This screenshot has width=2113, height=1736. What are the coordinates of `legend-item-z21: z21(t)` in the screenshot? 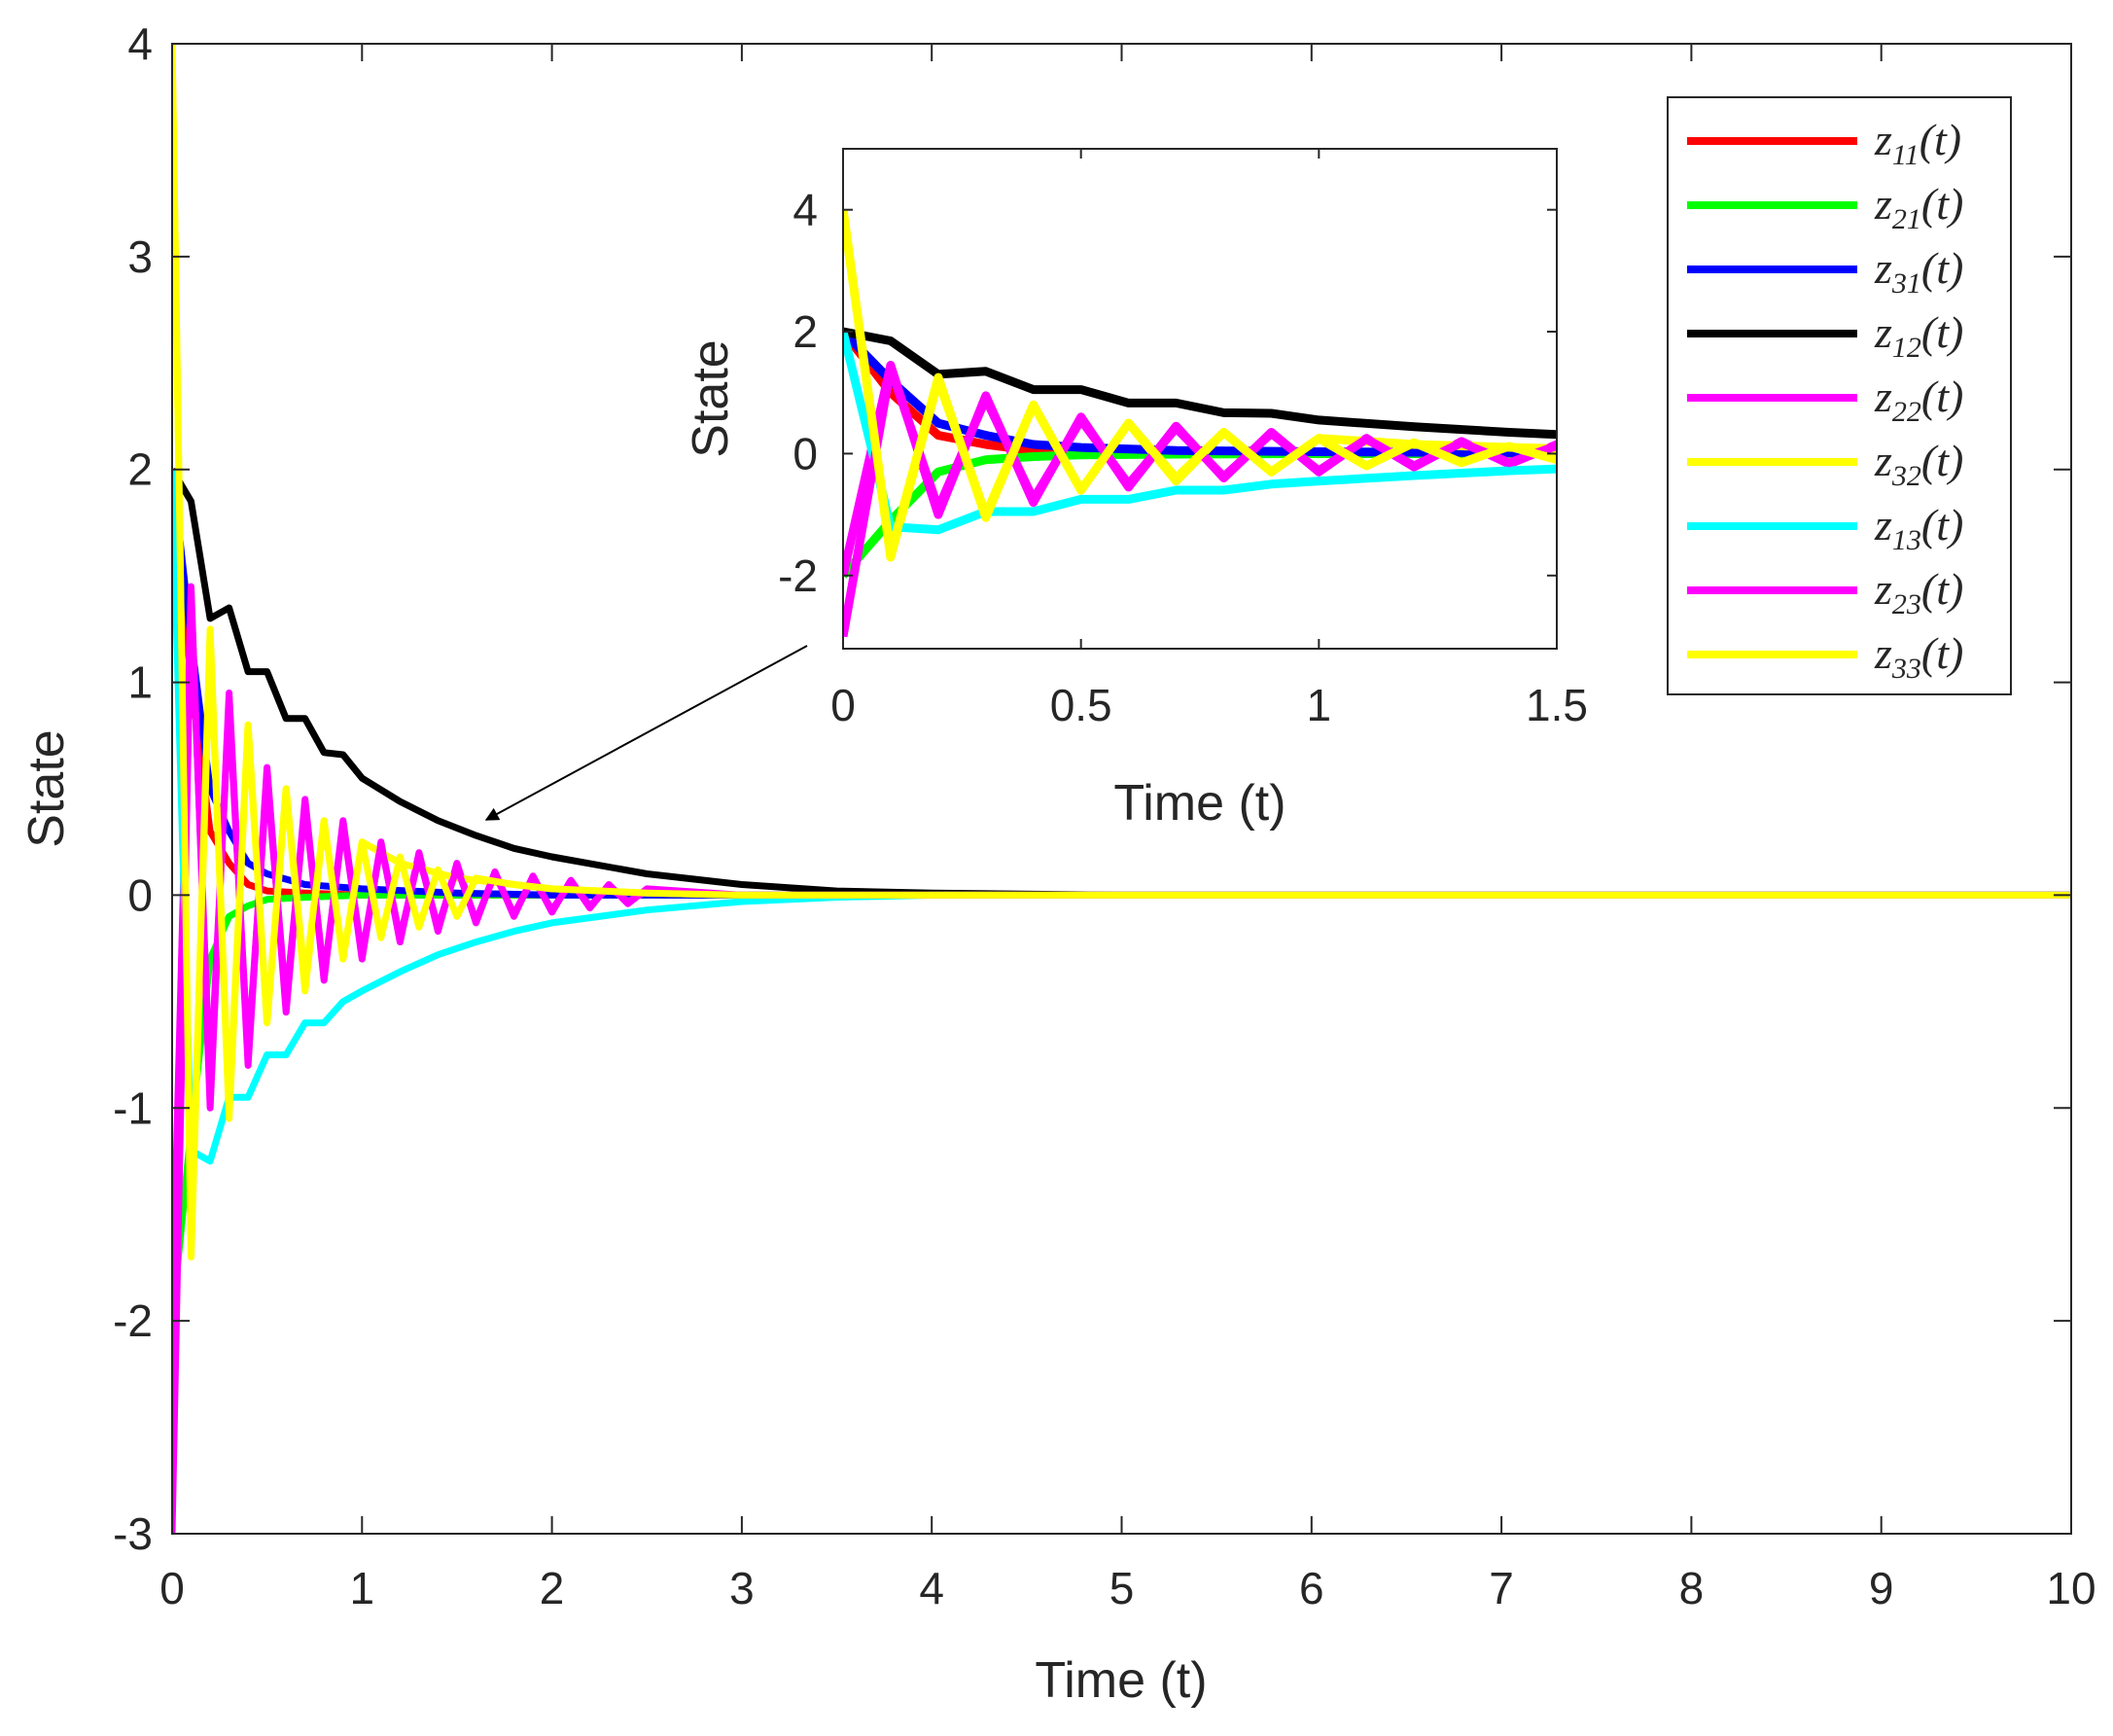 It's located at (1825, 207).